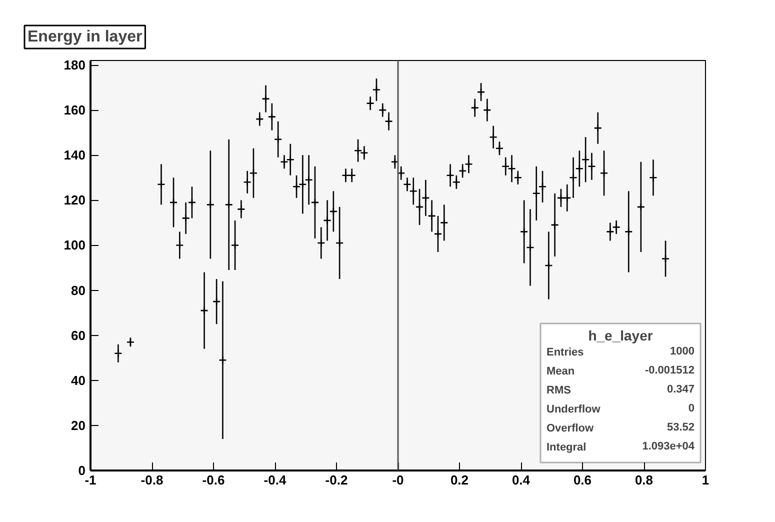  I want to click on x-tick-label: 0.6, so click(582, 480).